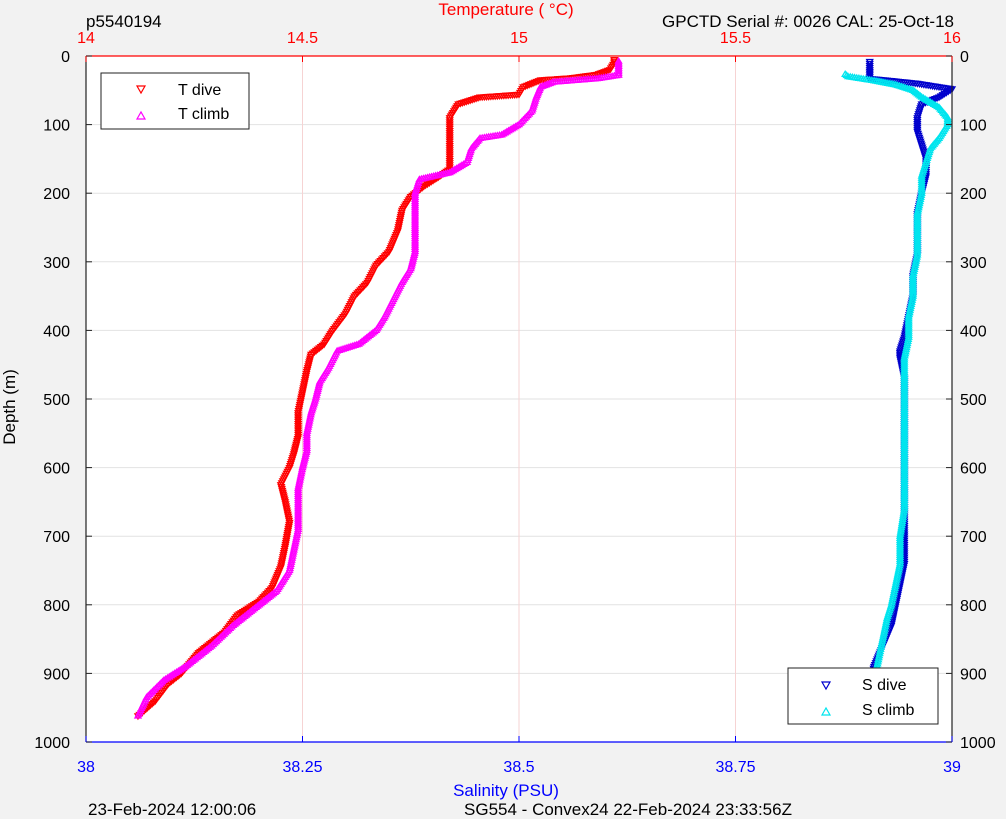 The height and width of the screenshot is (819, 1006). What do you see at coordinates (56, 674) in the screenshot?
I see `depth-tick-label-left: 900` at bounding box center [56, 674].